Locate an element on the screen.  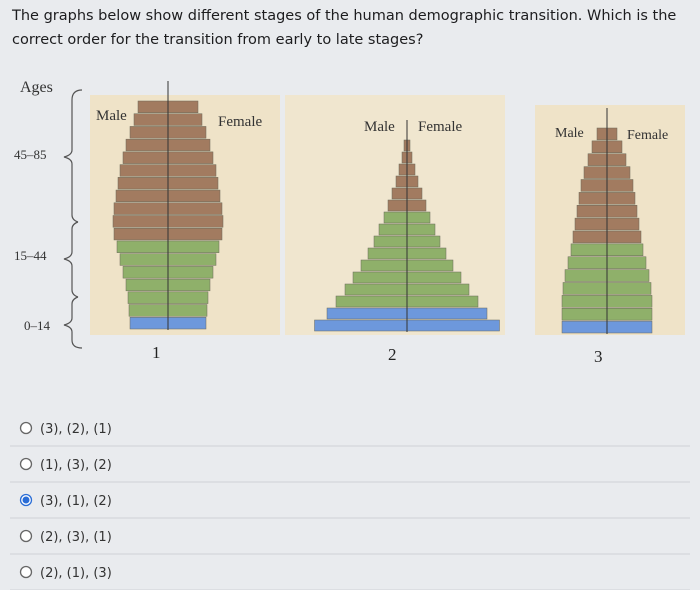
option-text: (3), (2), (1) is located at coordinates (76, 429).